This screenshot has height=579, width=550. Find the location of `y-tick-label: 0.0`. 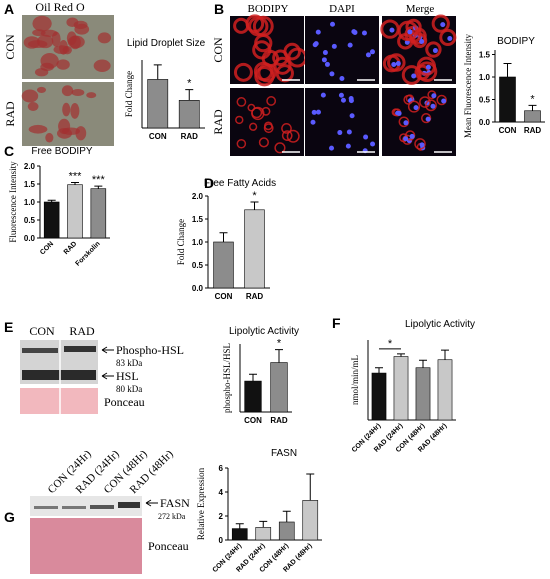

y-tick-label: 0.0 is located at coordinates (30, 238).